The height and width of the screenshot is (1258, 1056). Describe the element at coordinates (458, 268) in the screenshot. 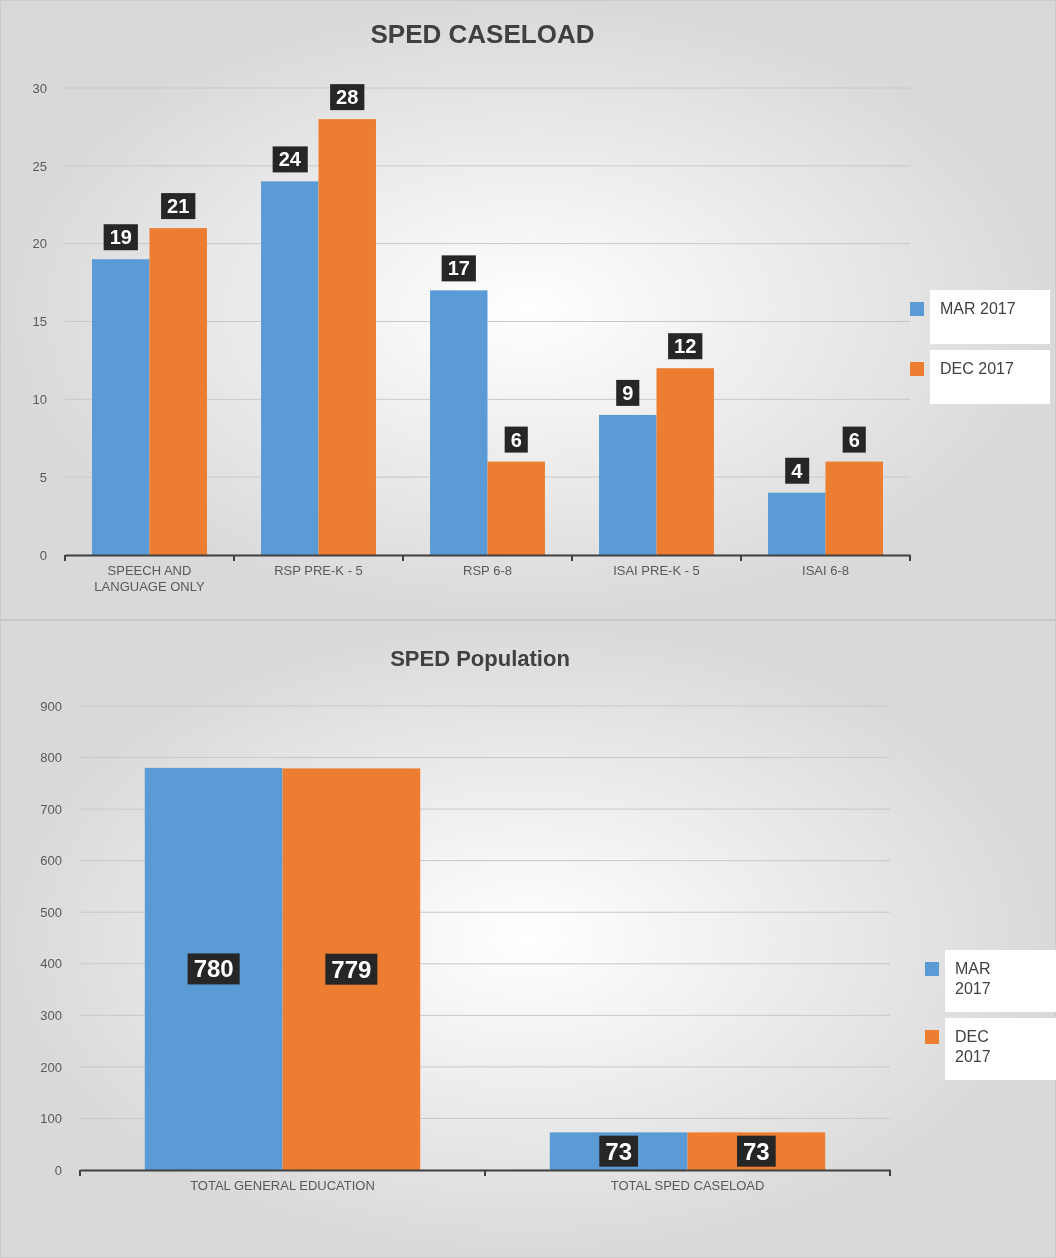

I see `data-label: 17` at that location.